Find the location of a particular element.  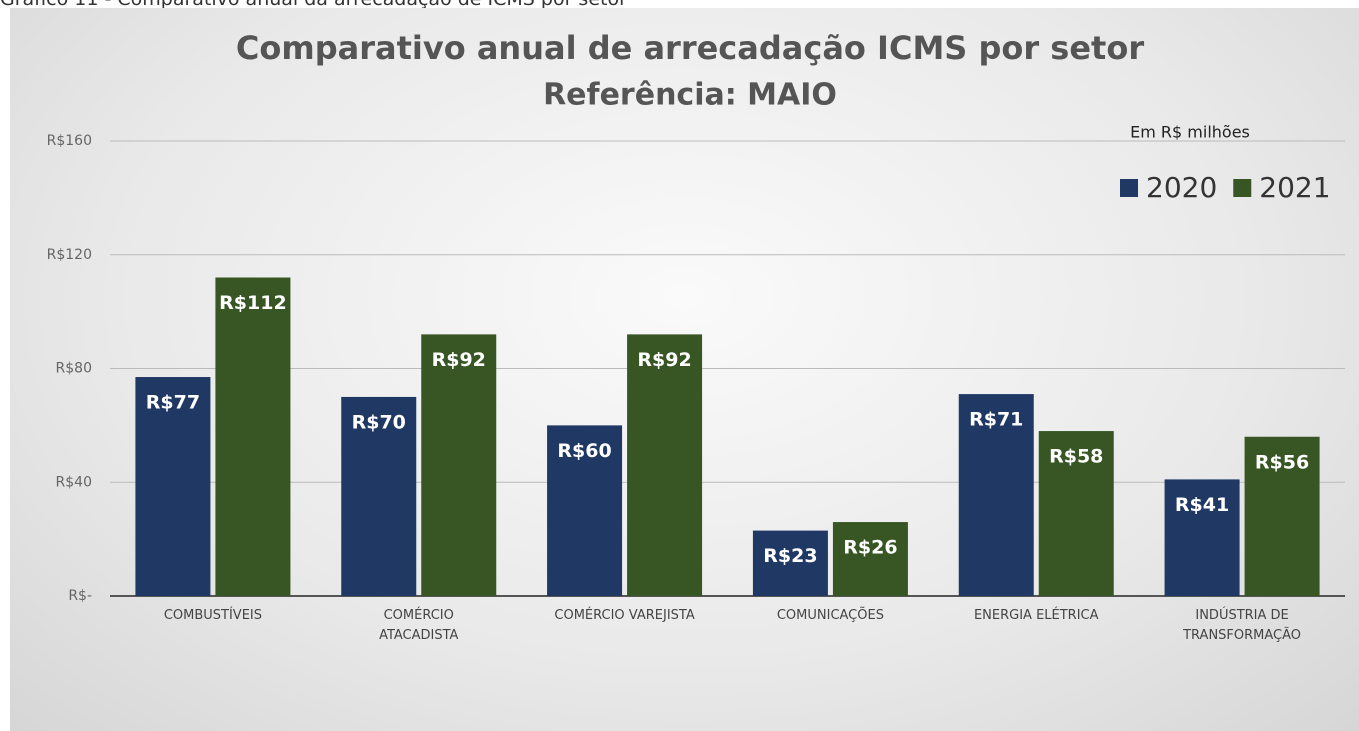

y-tick-label: R$40 is located at coordinates (74, 482).